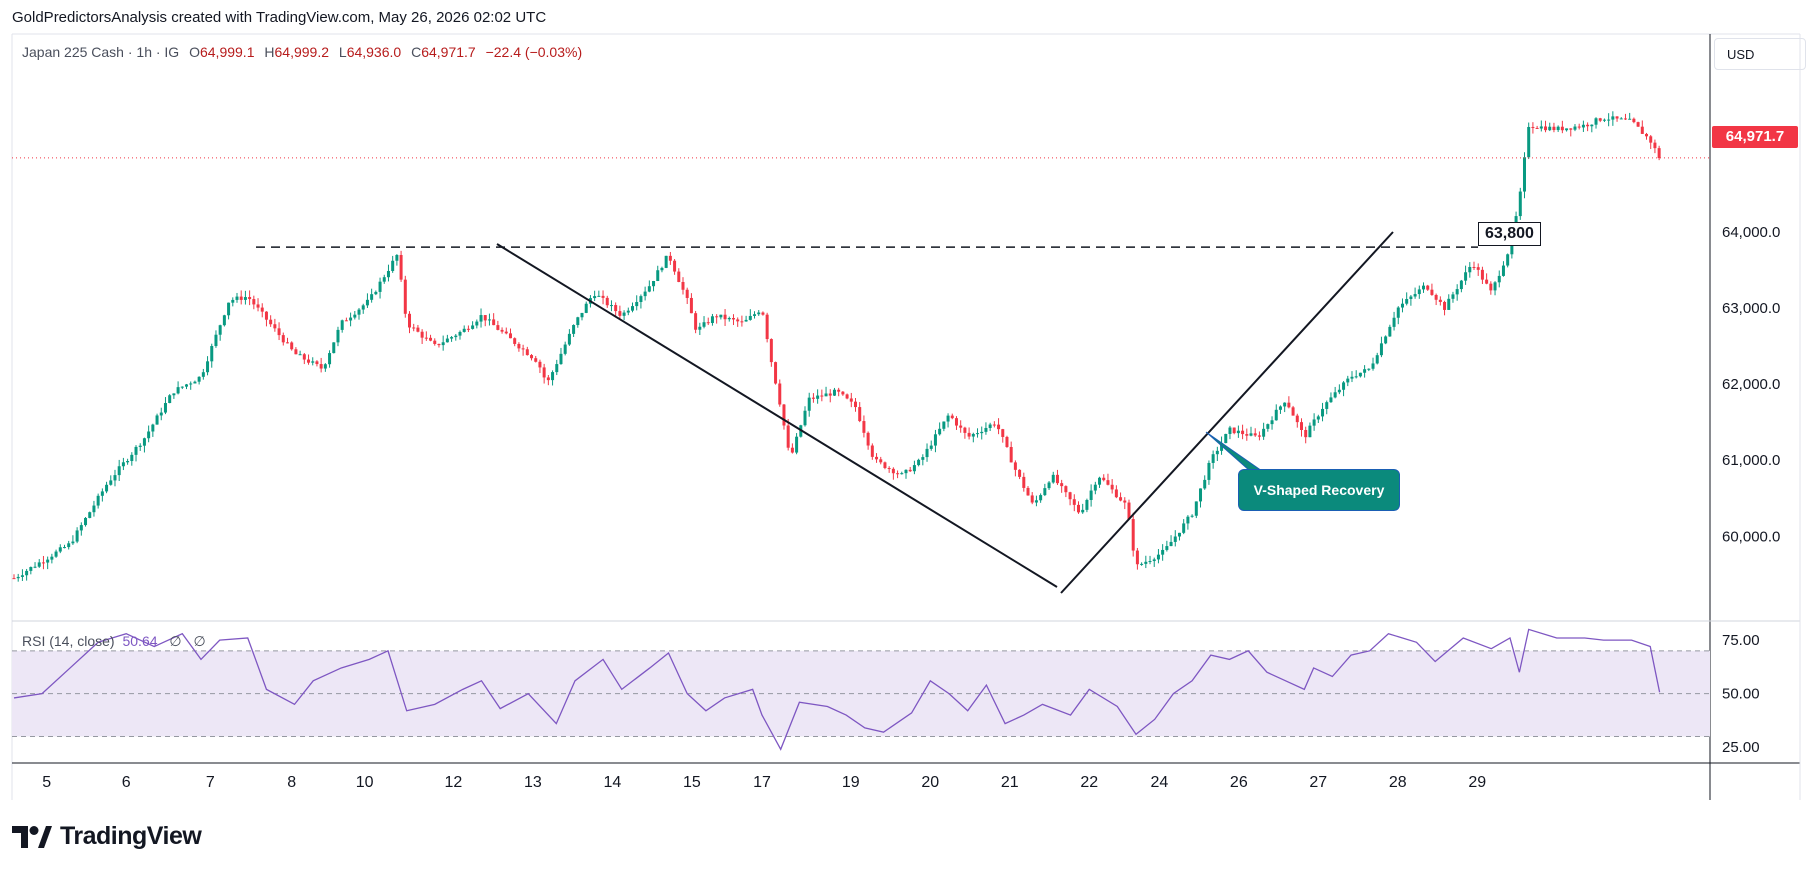 Image resolution: width=1814 pixels, height=877 pixels. What do you see at coordinates (126, 782) in the screenshot?
I see `time-tick-label: 6` at bounding box center [126, 782].